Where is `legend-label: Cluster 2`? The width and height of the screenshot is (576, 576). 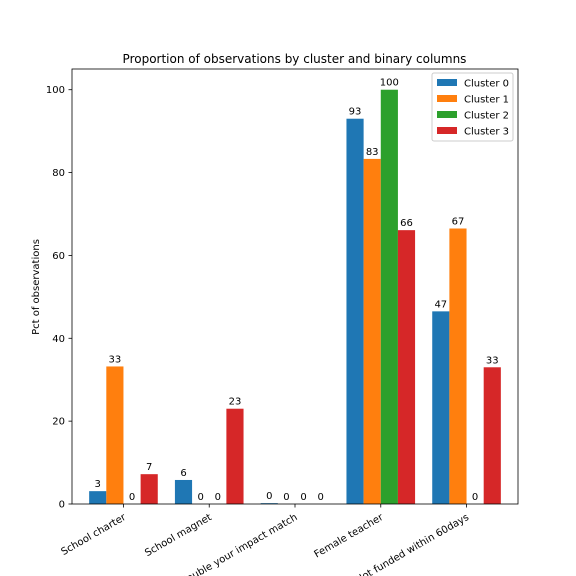 legend-label: Cluster 2 is located at coordinates (486, 116).